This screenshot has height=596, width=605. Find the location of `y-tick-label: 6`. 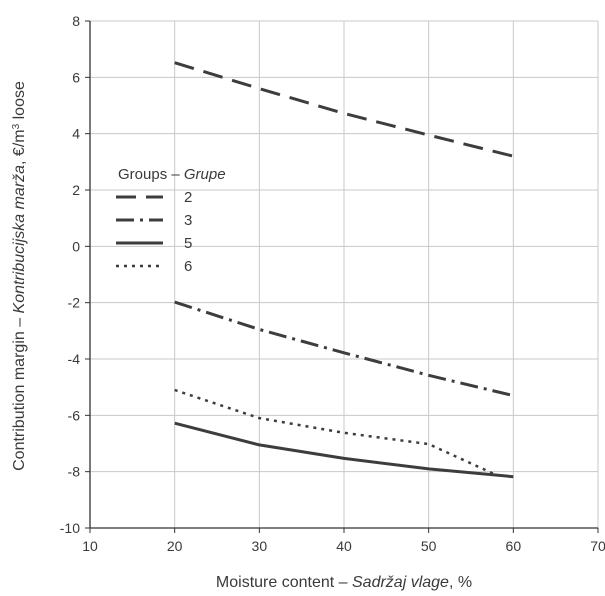

y-tick-label: 6 is located at coordinates (76, 77).